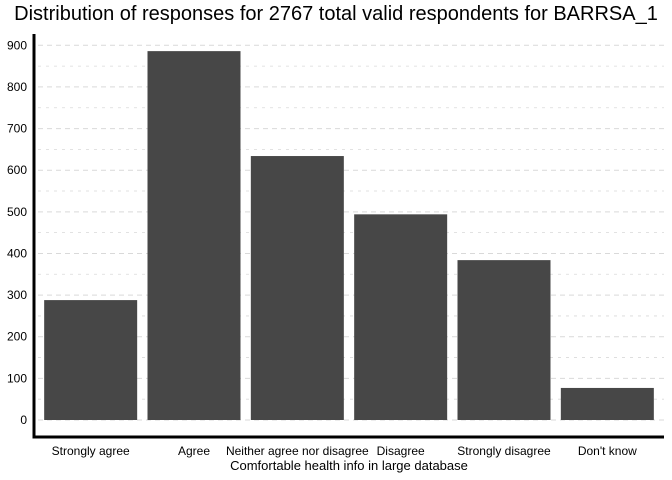 This screenshot has height=480, width=672. What do you see at coordinates (17, 45) in the screenshot?
I see `y-tick-label: 900` at bounding box center [17, 45].